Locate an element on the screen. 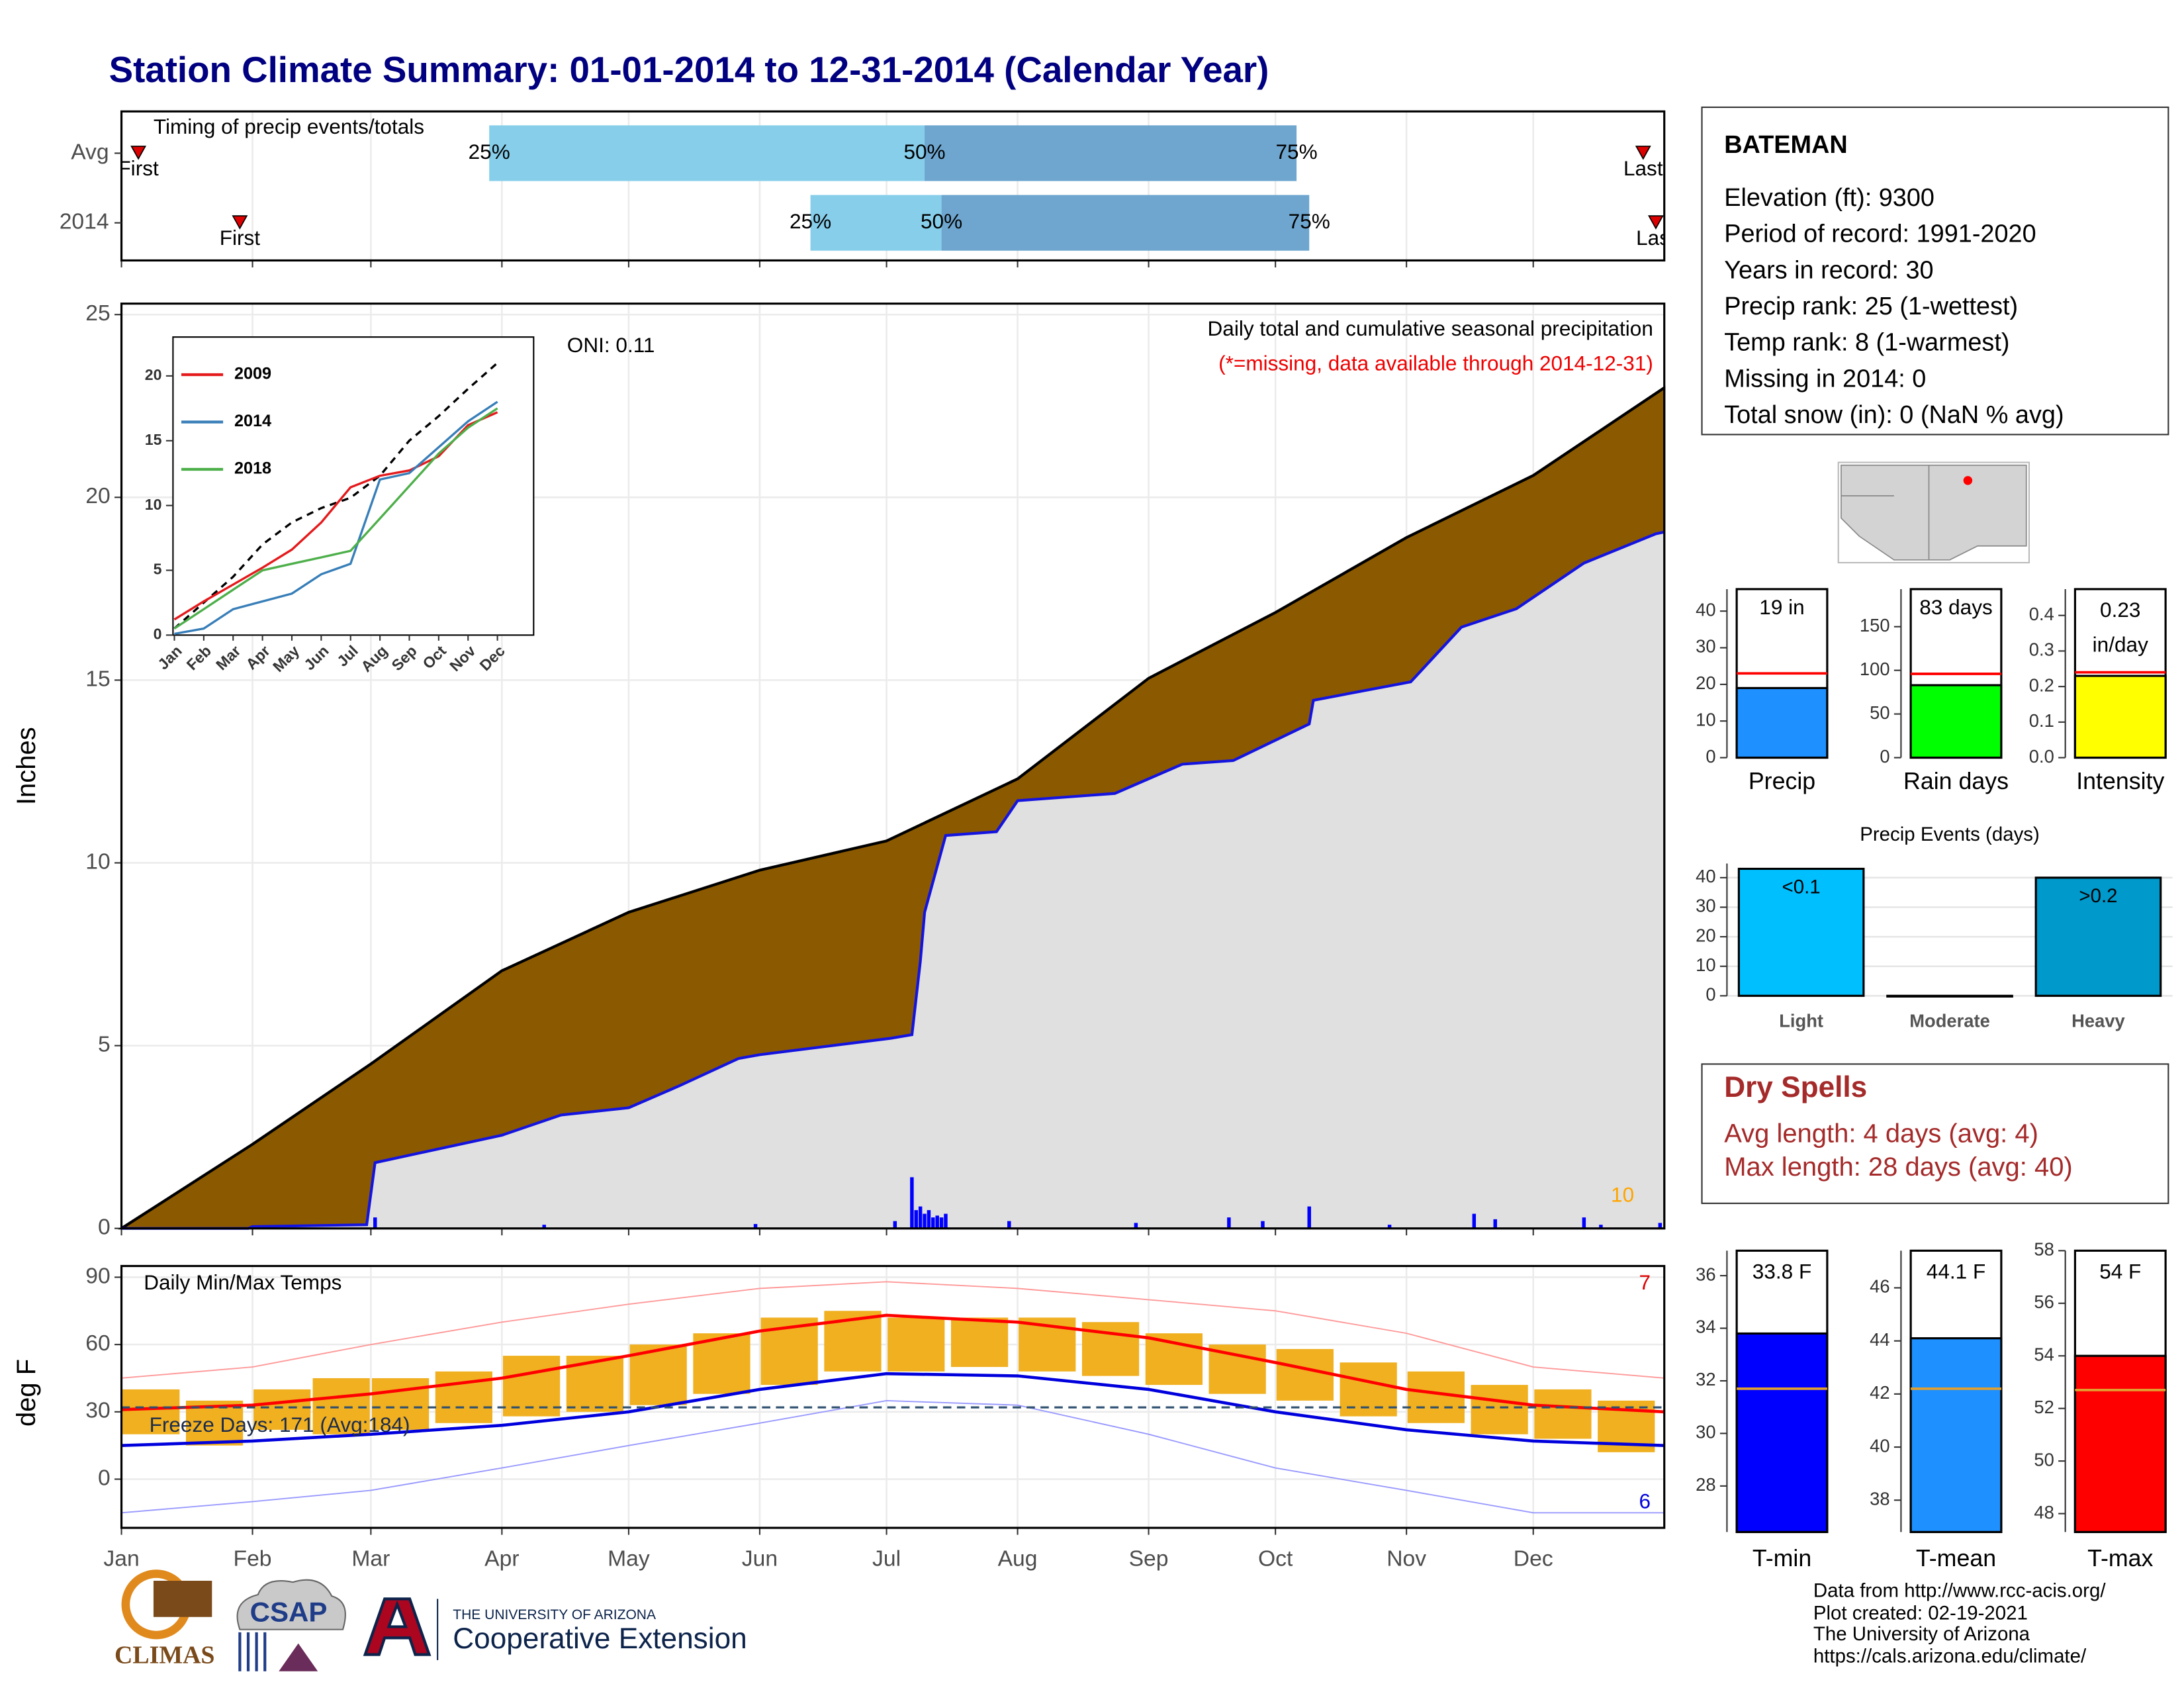  row-label: 2014 is located at coordinates (84, 222).